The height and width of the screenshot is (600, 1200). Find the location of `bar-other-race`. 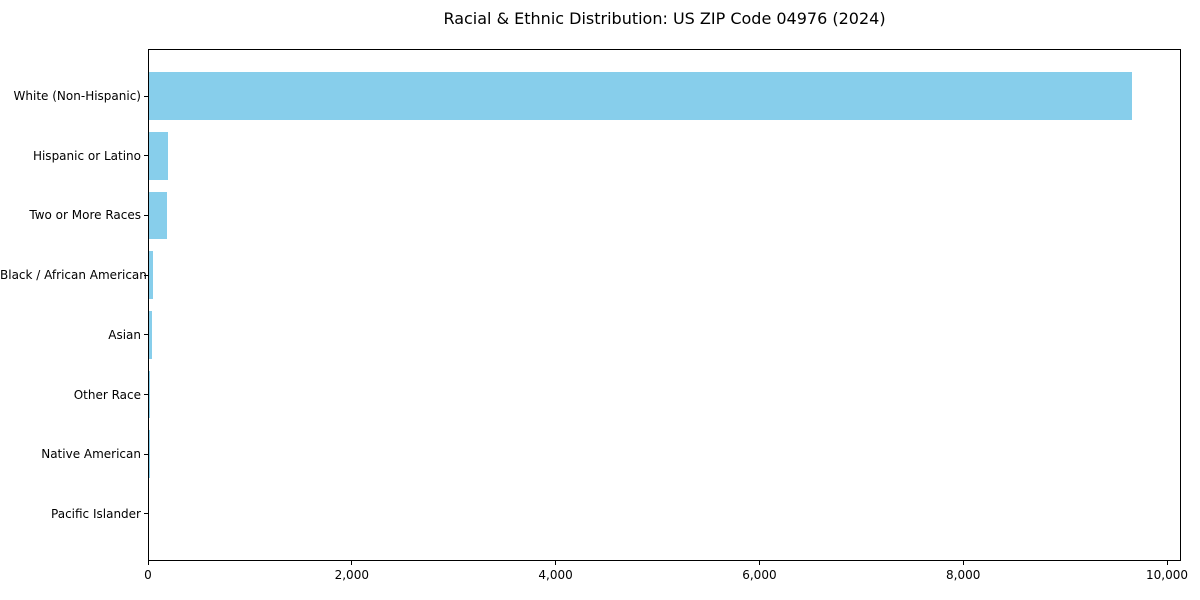

bar-other-race is located at coordinates (149, 394).